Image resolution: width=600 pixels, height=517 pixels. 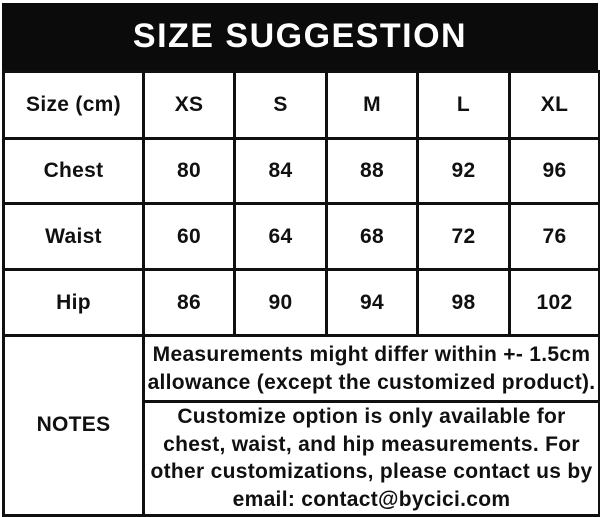 What do you see at coordinates (463, 171) in the screenshot?
I see `cell-chest-l: 92` at bounding box center [463, 171].